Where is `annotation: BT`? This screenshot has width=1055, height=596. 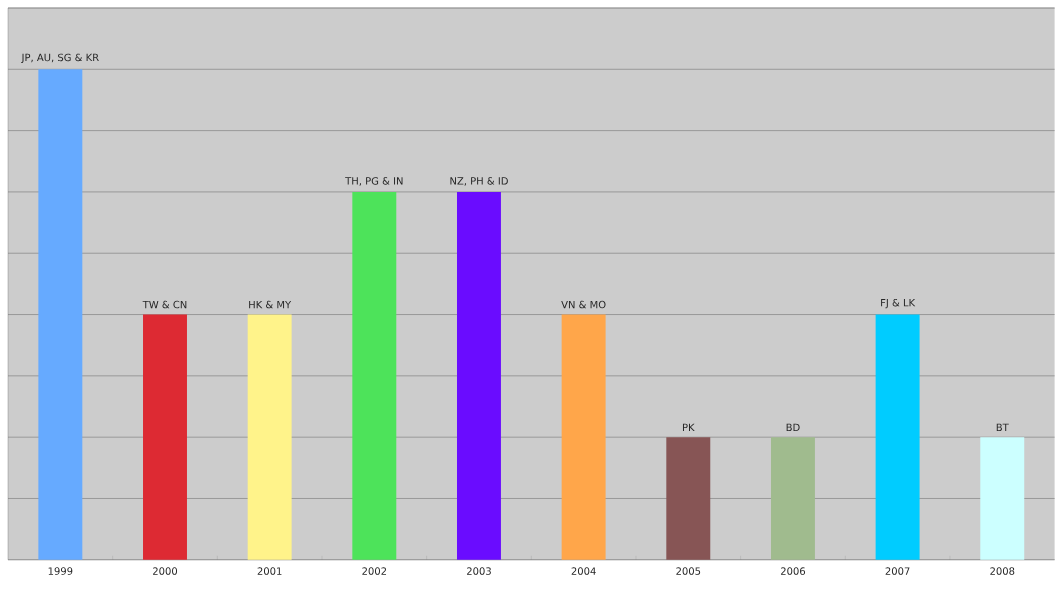
annotation: BT is located at coordinates (1002, 427).